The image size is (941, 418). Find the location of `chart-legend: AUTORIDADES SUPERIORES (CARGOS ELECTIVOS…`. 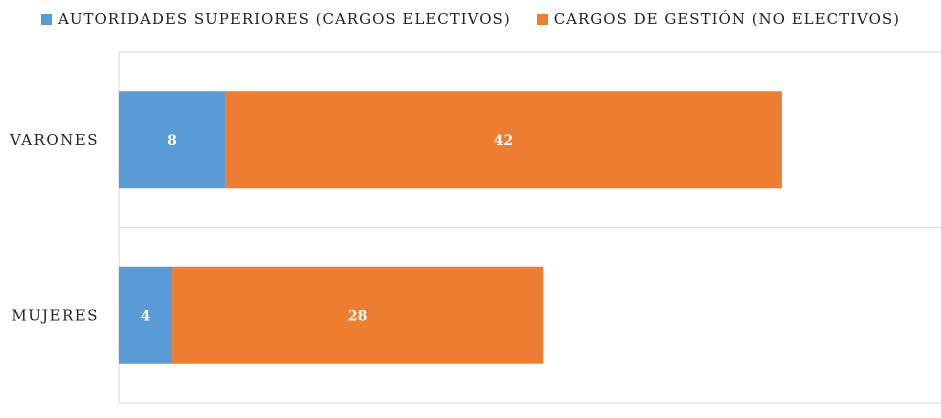

chart-legend: AUTORIDADES SUPERIORES (CARGOS ELECTIVOS… is located at coordinates (470, 19).